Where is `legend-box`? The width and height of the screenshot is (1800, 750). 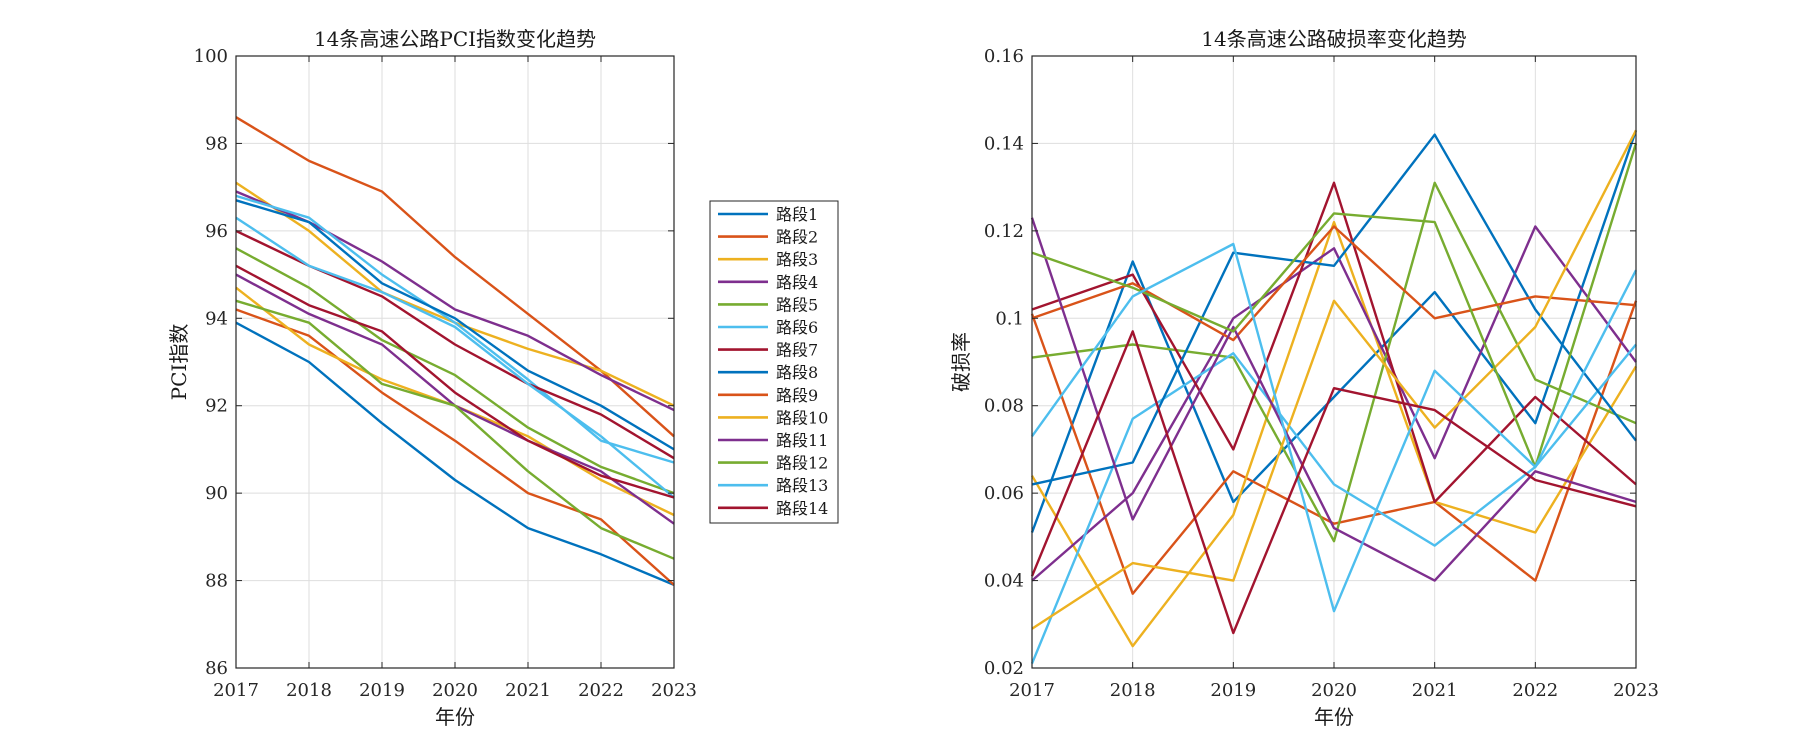
legend-box is located at coordinates (774, 362).